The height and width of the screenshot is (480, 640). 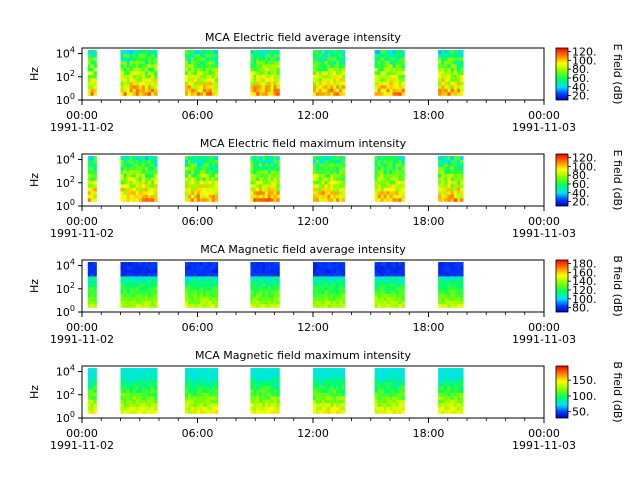 What do you see at coordinates (589, 180) in the screenshot?
I see `colorbar: 20.40.60.80.100.120. E field (dB)` at bounding box center [589, 180].